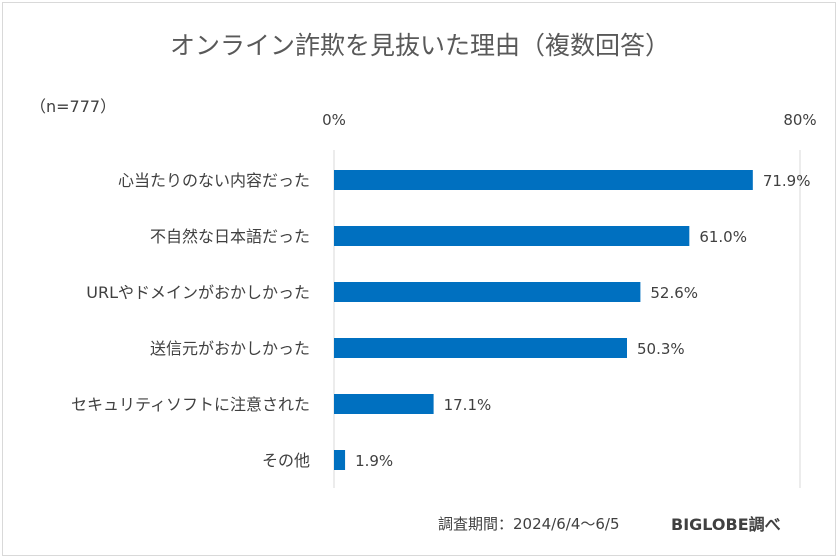  Describe the element at coordinates (529, 524) in the screenshot. I see `survey-period: 調査期間：2024/6/4～6/5` at that location.